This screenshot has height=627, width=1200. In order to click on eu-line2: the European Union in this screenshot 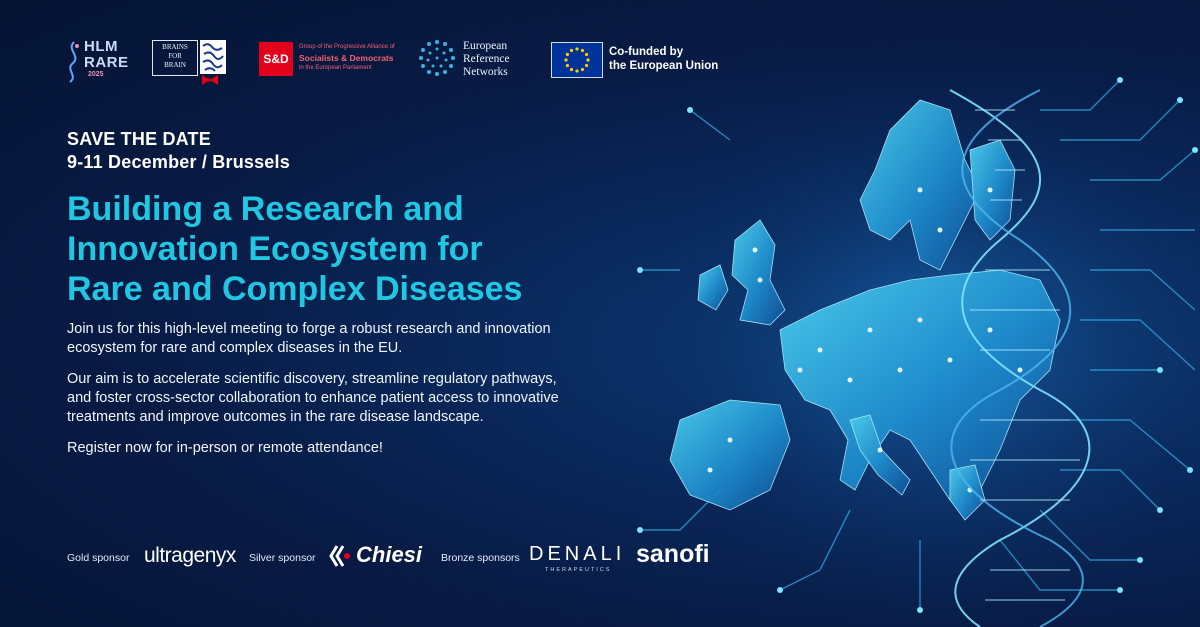, I will do `click(664, 66)`.